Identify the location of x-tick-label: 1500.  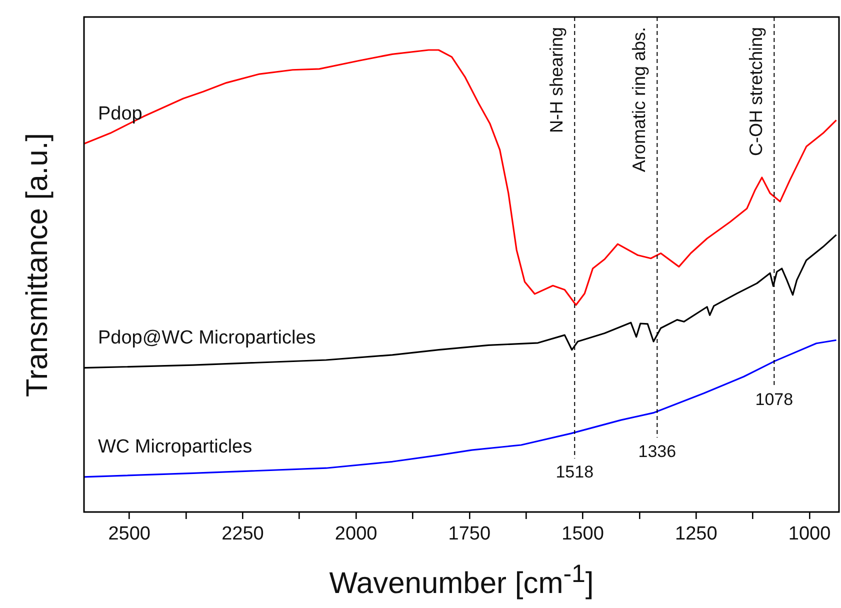
(583, 534).